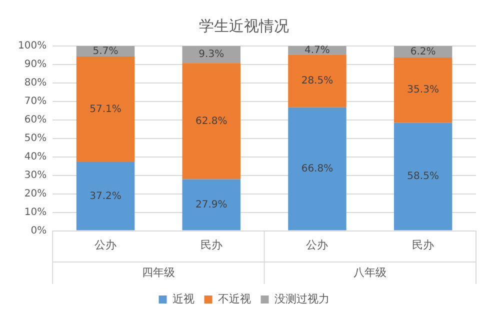  What do you see at coordinates (105, 51) in the screenshot?
I see `data-label: 5.7%` at bounding box center [105, 51].